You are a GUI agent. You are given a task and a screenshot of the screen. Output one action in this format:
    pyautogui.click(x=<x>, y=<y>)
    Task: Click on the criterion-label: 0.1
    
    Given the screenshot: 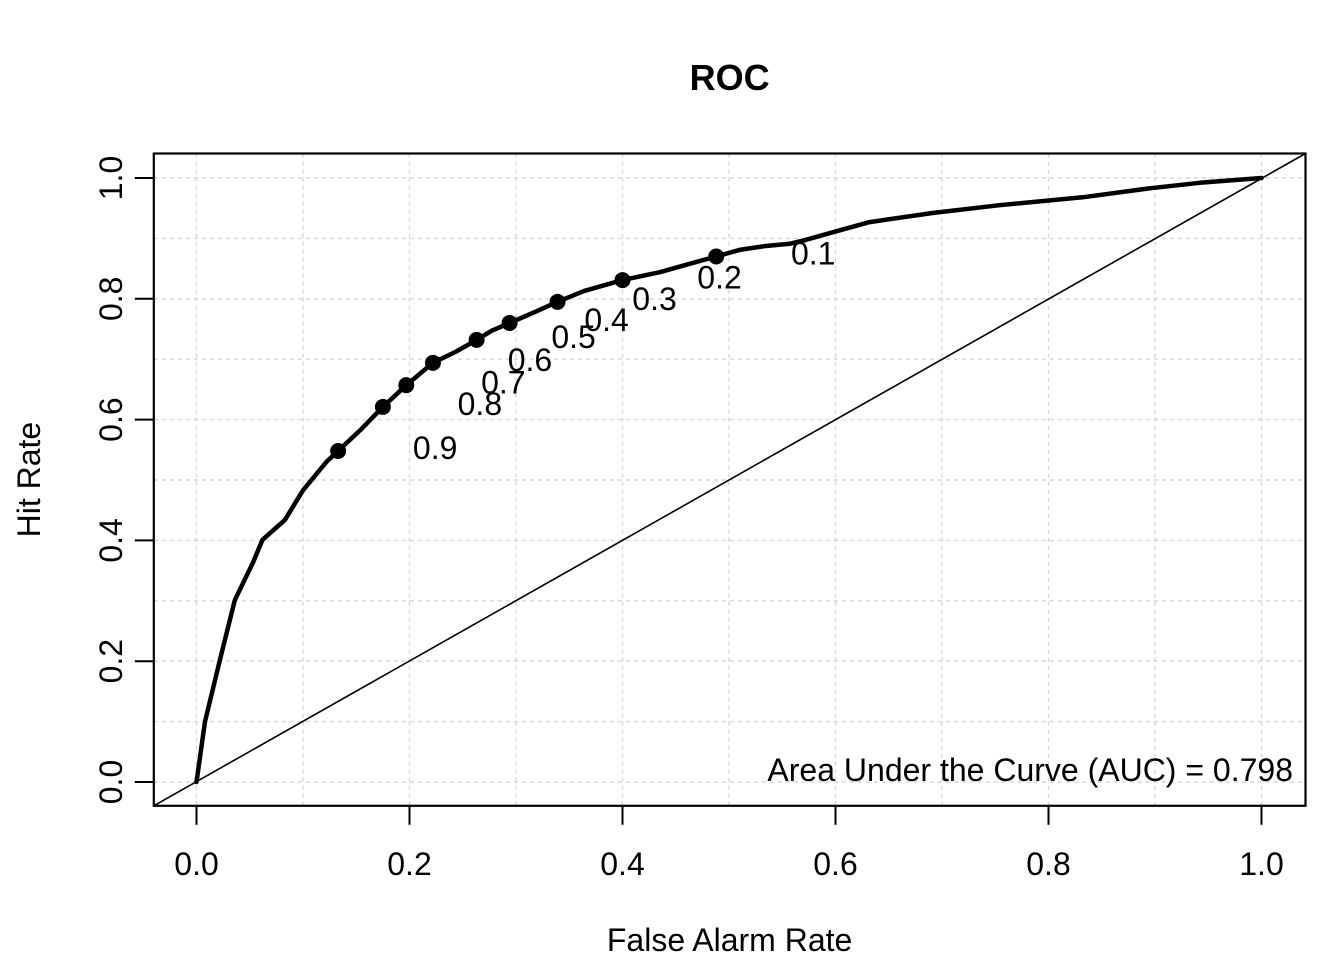 What is the action you would take?
    pyautogui.click(x=813, y=254)
    